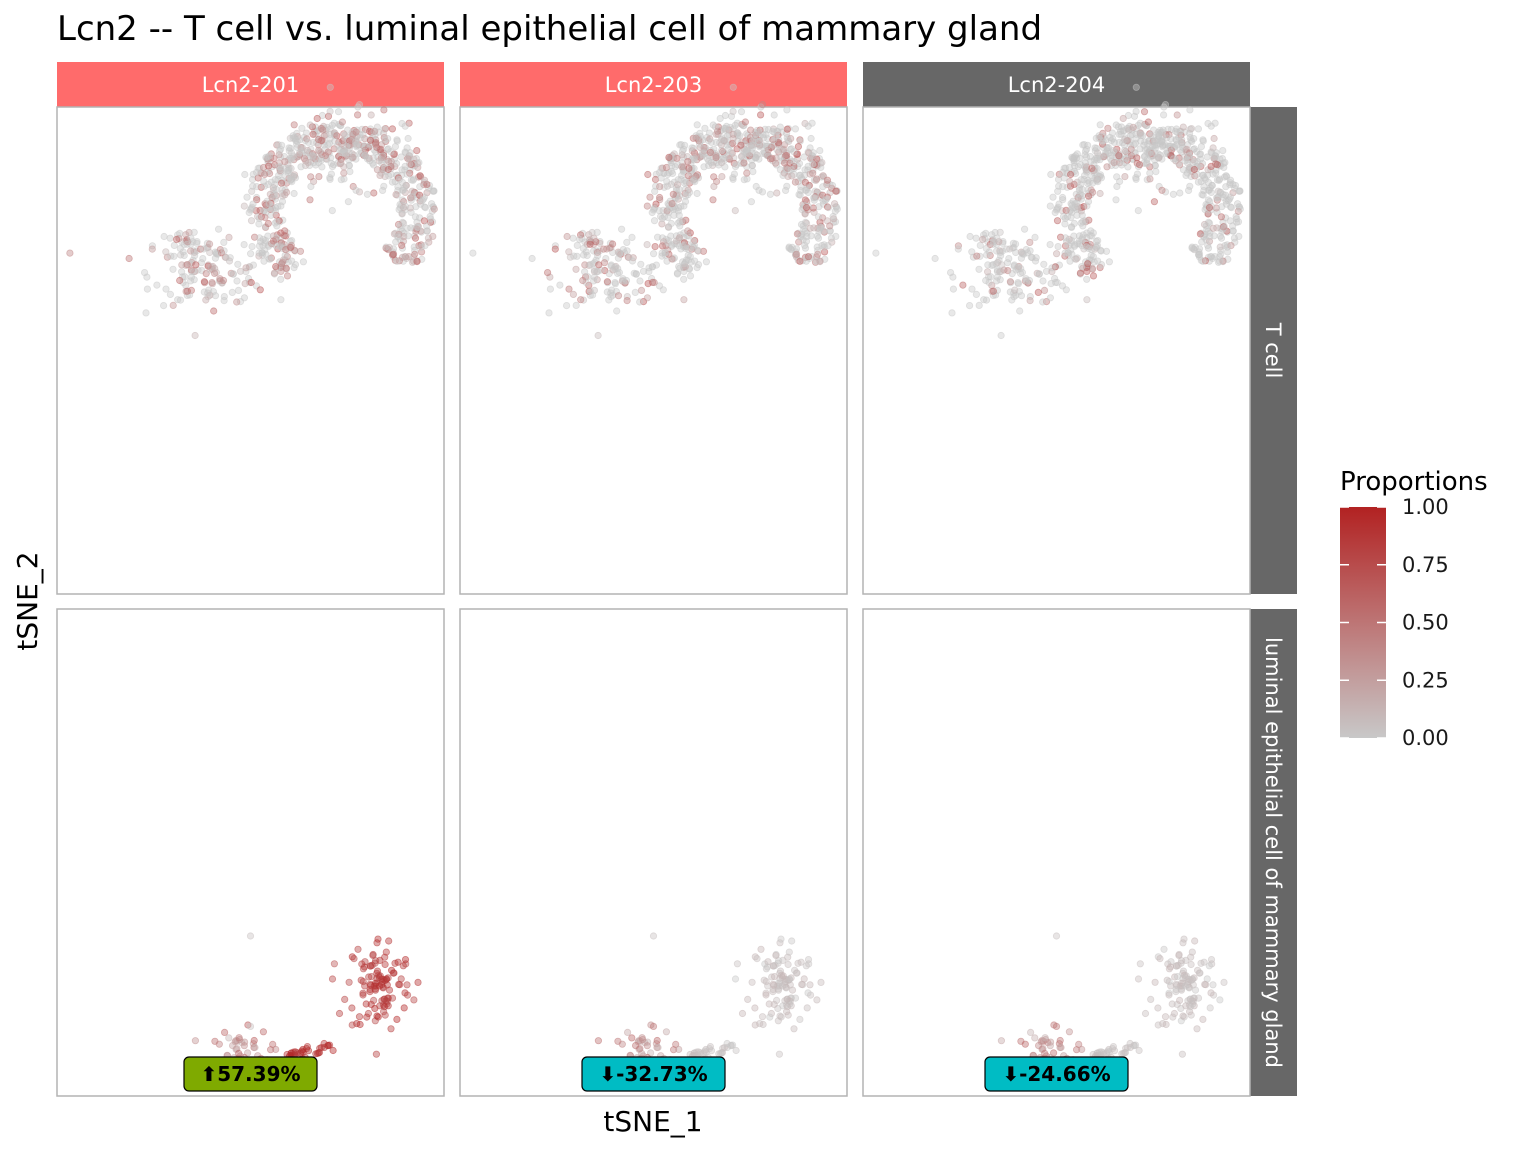 This screenshot has height=1152, width=1536. Describe the element at coordinates (250, 84) in the screenshot. I see `column-strip-1-bg` at that location.